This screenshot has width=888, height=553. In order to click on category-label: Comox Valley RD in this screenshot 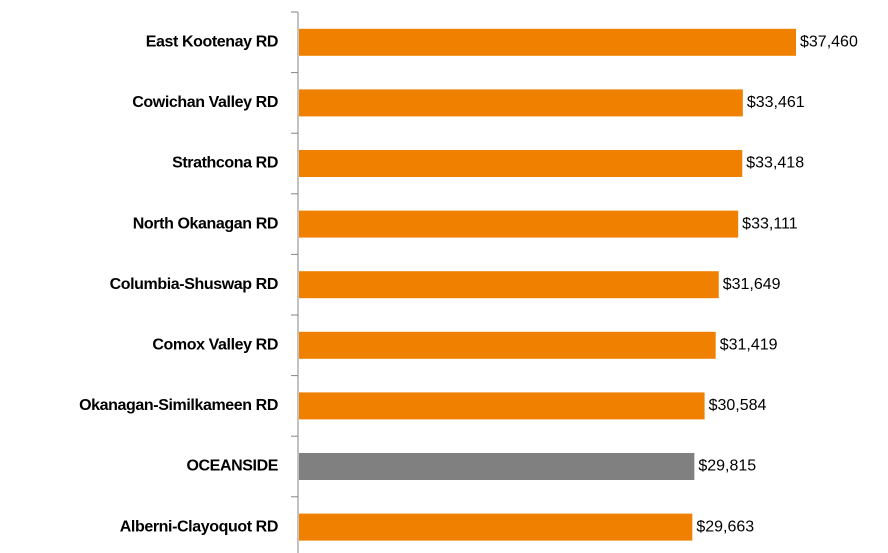, I will do `click(215, 345)`.